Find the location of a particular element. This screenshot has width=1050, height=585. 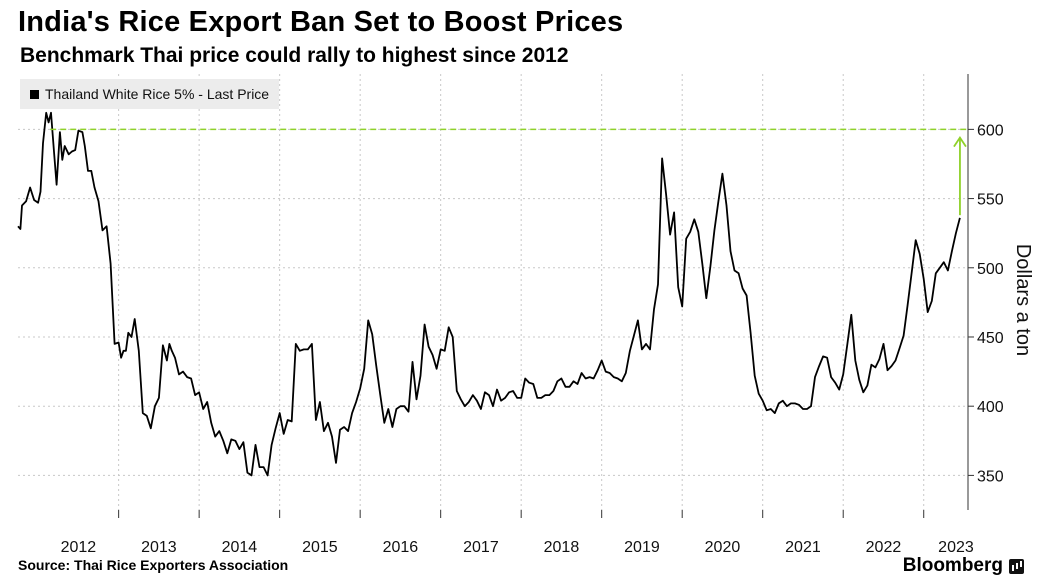

x-tick-label: 2016 is located at coordinates (401, 547).